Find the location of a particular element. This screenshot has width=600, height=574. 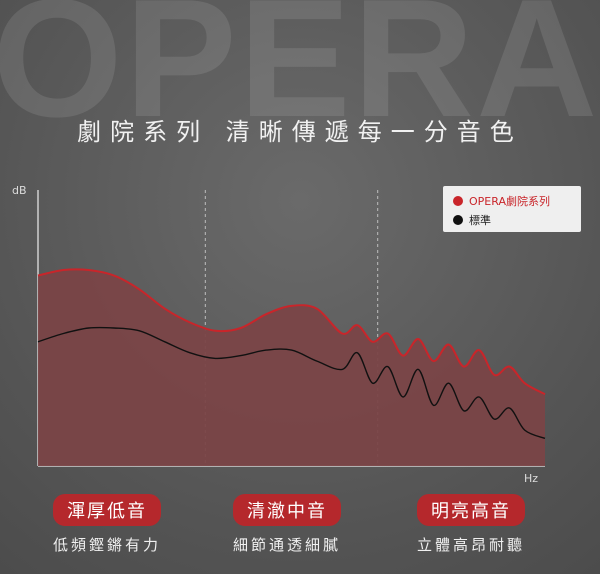

legend-item-standard: 標準 is located at coordinates (472, 220).